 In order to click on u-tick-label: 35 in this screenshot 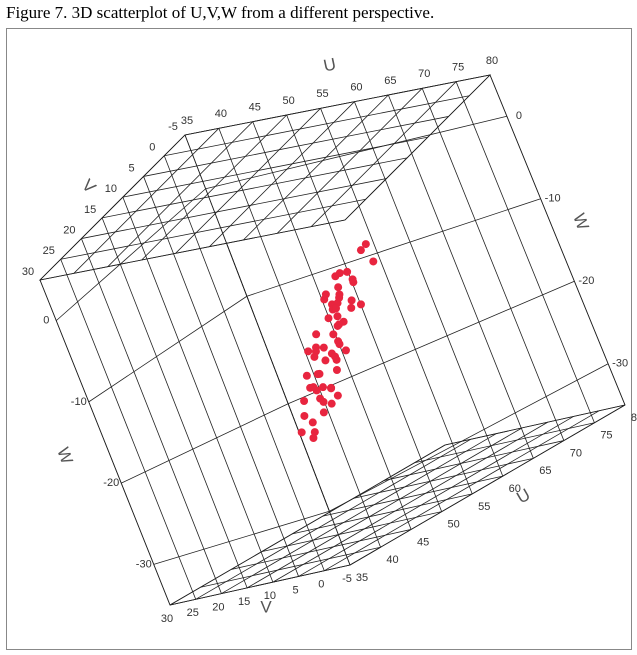, I will do `click(187, 121)`.